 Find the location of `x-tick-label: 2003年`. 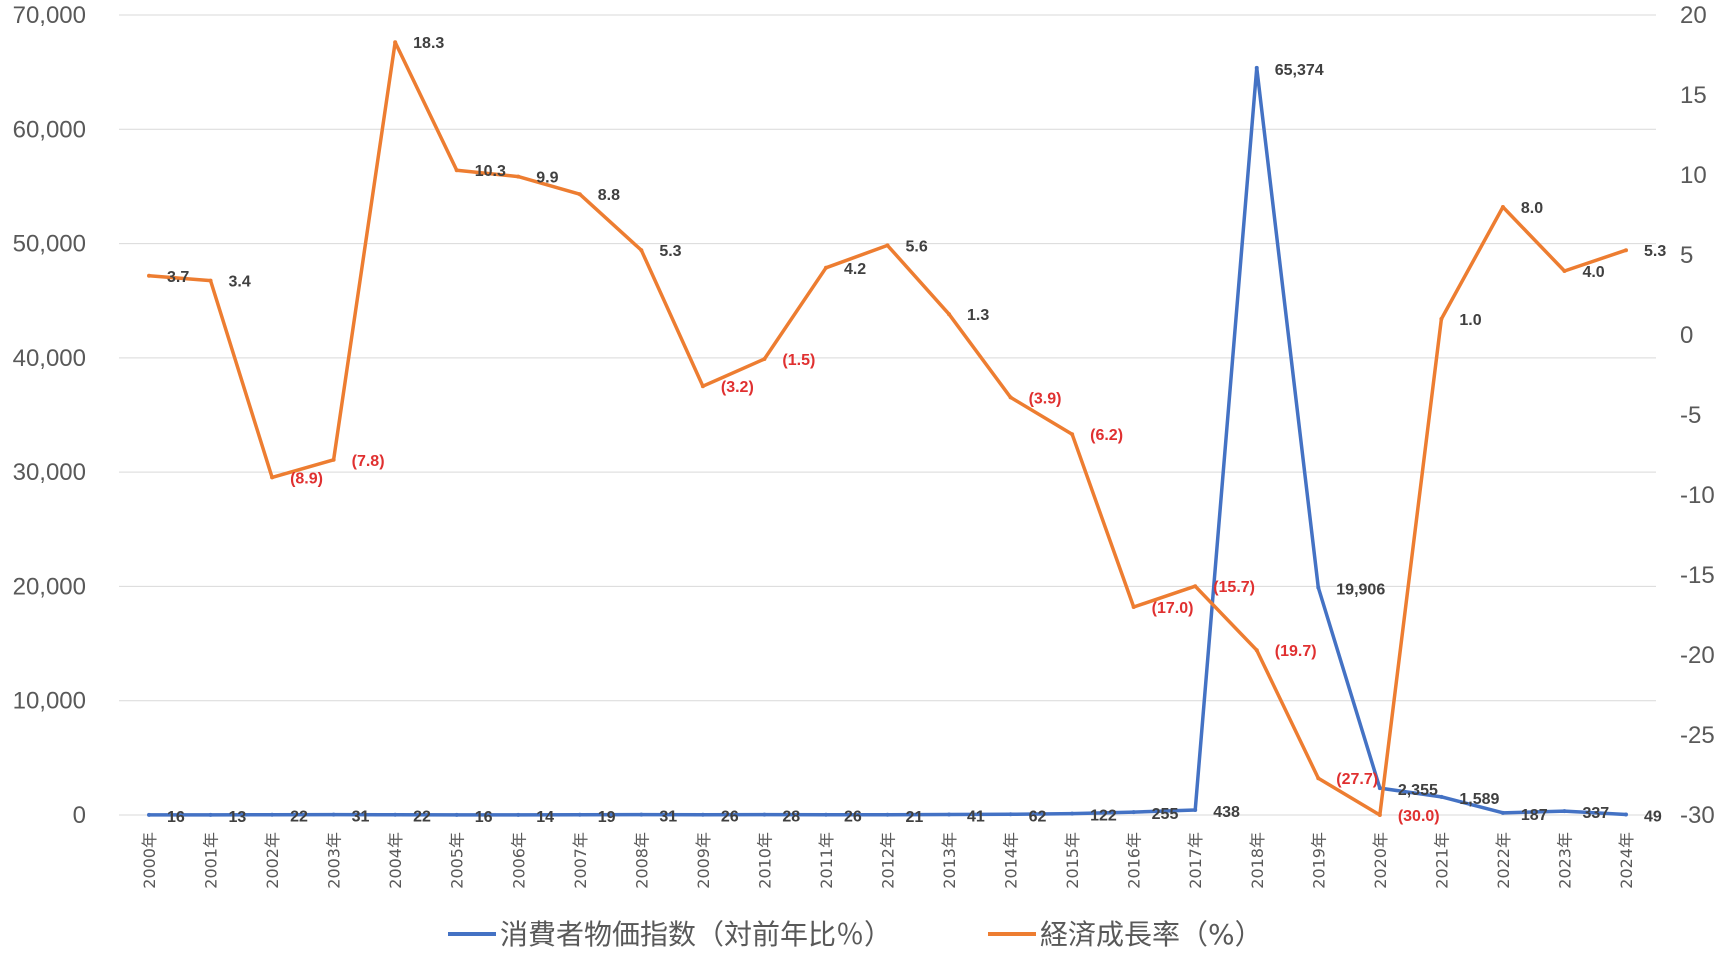

x-tick-label: 2003年 is located at coordinates (334, 860).